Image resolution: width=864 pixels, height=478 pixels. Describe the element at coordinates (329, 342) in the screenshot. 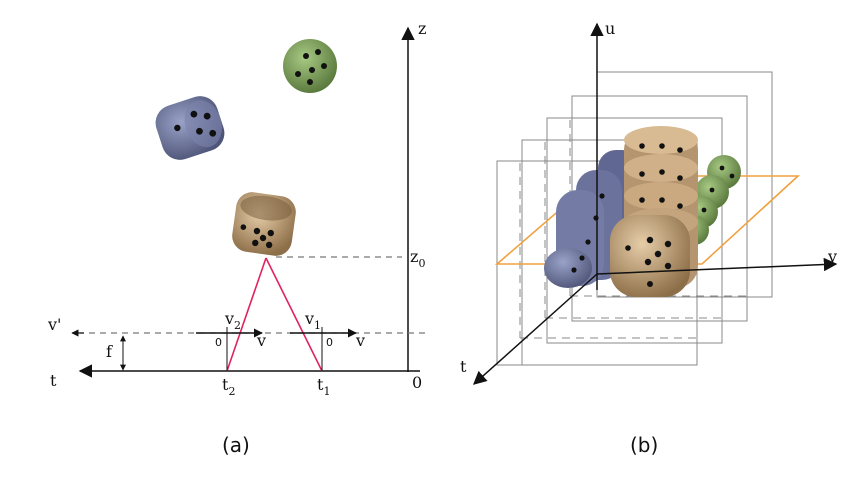

I see `zero-right-label: 0` at that location.